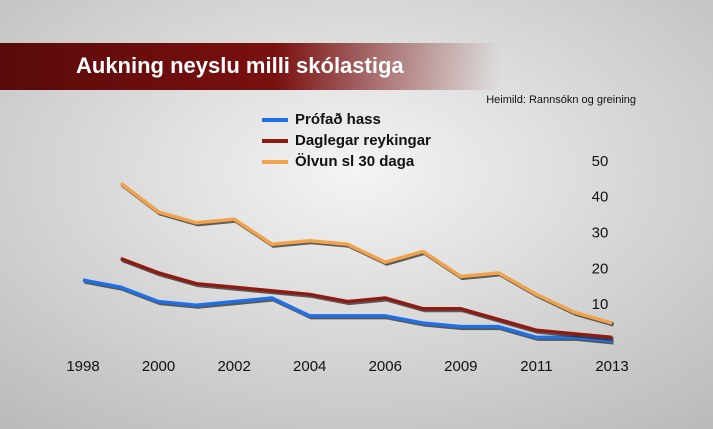 This screenshot has height=429, width=713. Describe the element at coordinates (611, 366) in the screenshot. I see `x-tick-label: 2013` at that location.